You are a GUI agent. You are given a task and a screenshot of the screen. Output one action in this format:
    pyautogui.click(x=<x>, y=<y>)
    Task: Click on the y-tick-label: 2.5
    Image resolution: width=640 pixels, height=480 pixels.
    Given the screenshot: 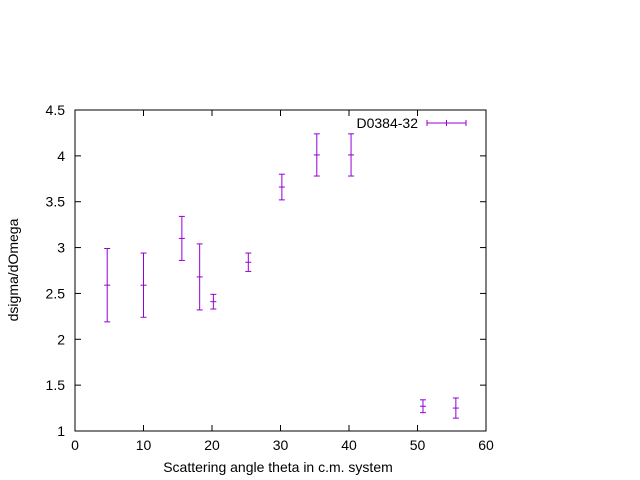 What is the action you would take?
    pyautogui.click(x=56, y=293)
    